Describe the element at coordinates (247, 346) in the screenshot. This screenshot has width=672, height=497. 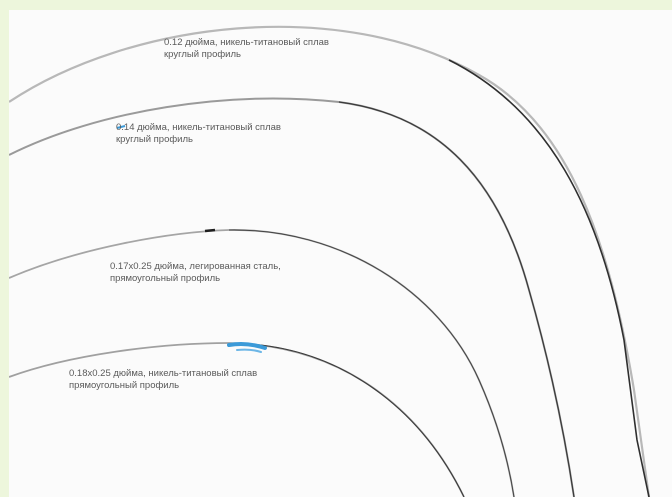
I see `wire-4-blue-mark` at that location.